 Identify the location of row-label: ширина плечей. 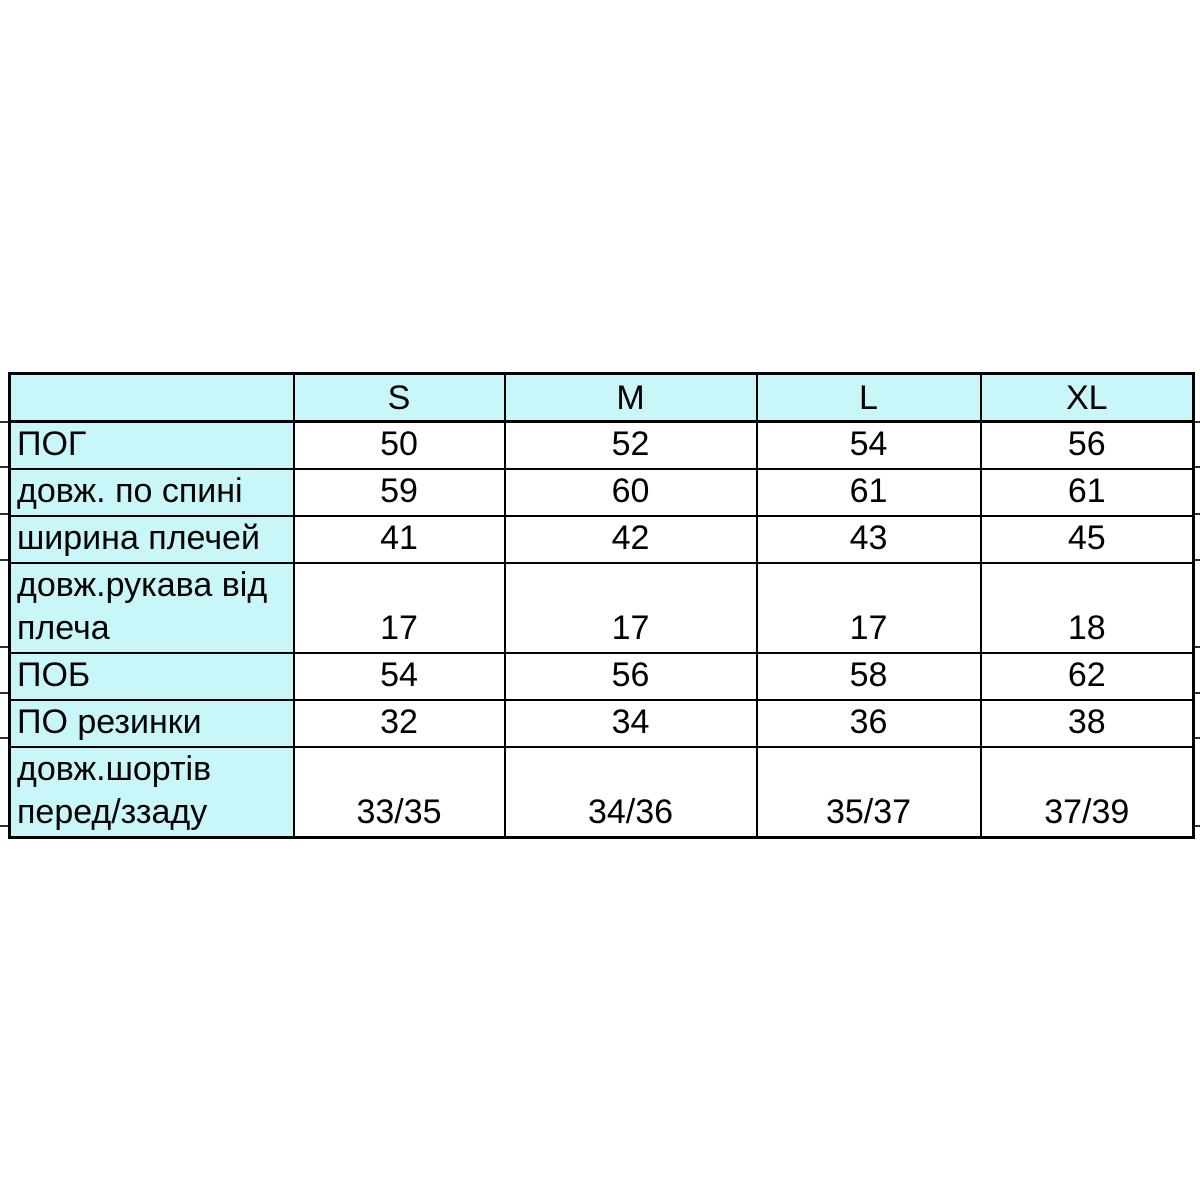
(151, 539).